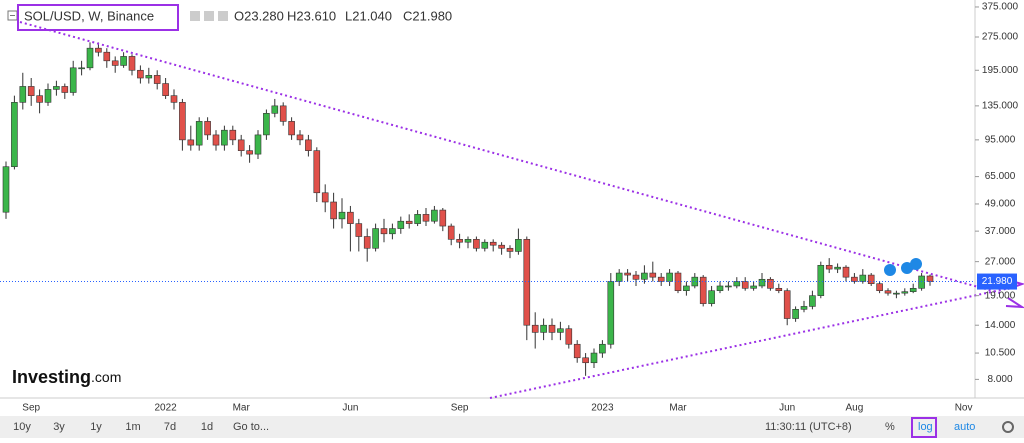  I want to click on range-button: 7d, so click(170, 427).